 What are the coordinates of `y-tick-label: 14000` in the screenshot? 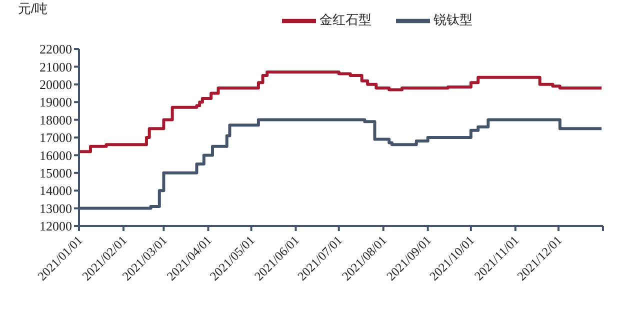 It's located at (56, 190).